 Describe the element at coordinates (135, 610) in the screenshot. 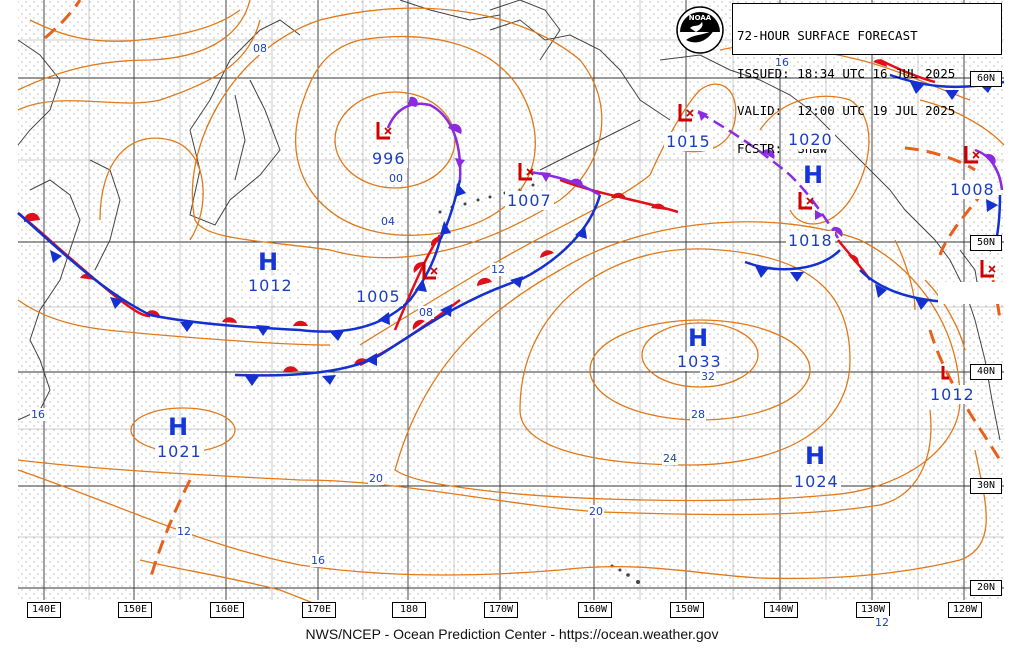

I see `lon-label-150e: 150E` at that location.